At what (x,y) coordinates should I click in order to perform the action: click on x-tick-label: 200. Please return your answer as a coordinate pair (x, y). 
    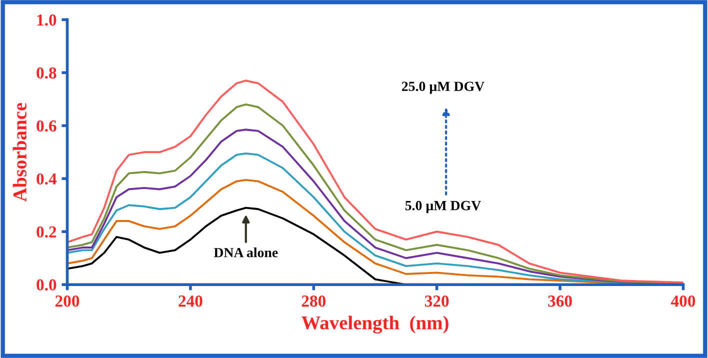
    Looking at the image, I should click on (67, 301).